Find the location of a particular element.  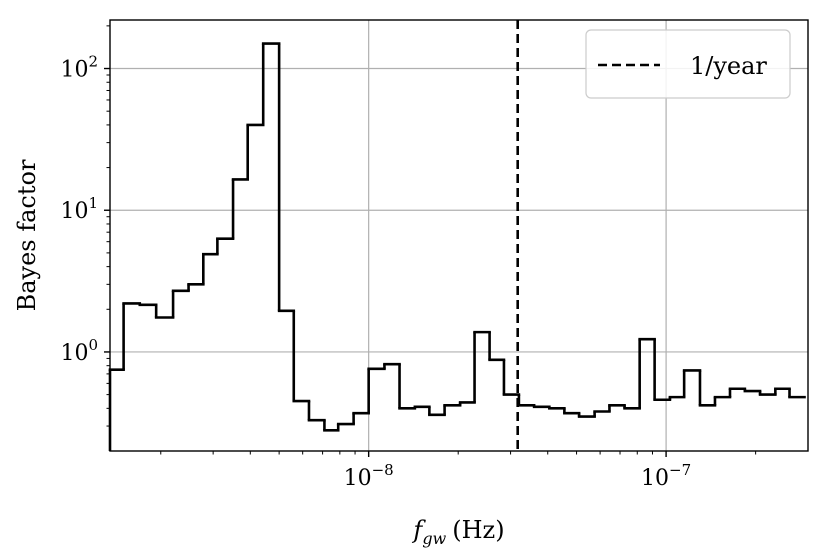

x-tick-label-1: 10⁻⁷ is located at coordinates (666, 476).